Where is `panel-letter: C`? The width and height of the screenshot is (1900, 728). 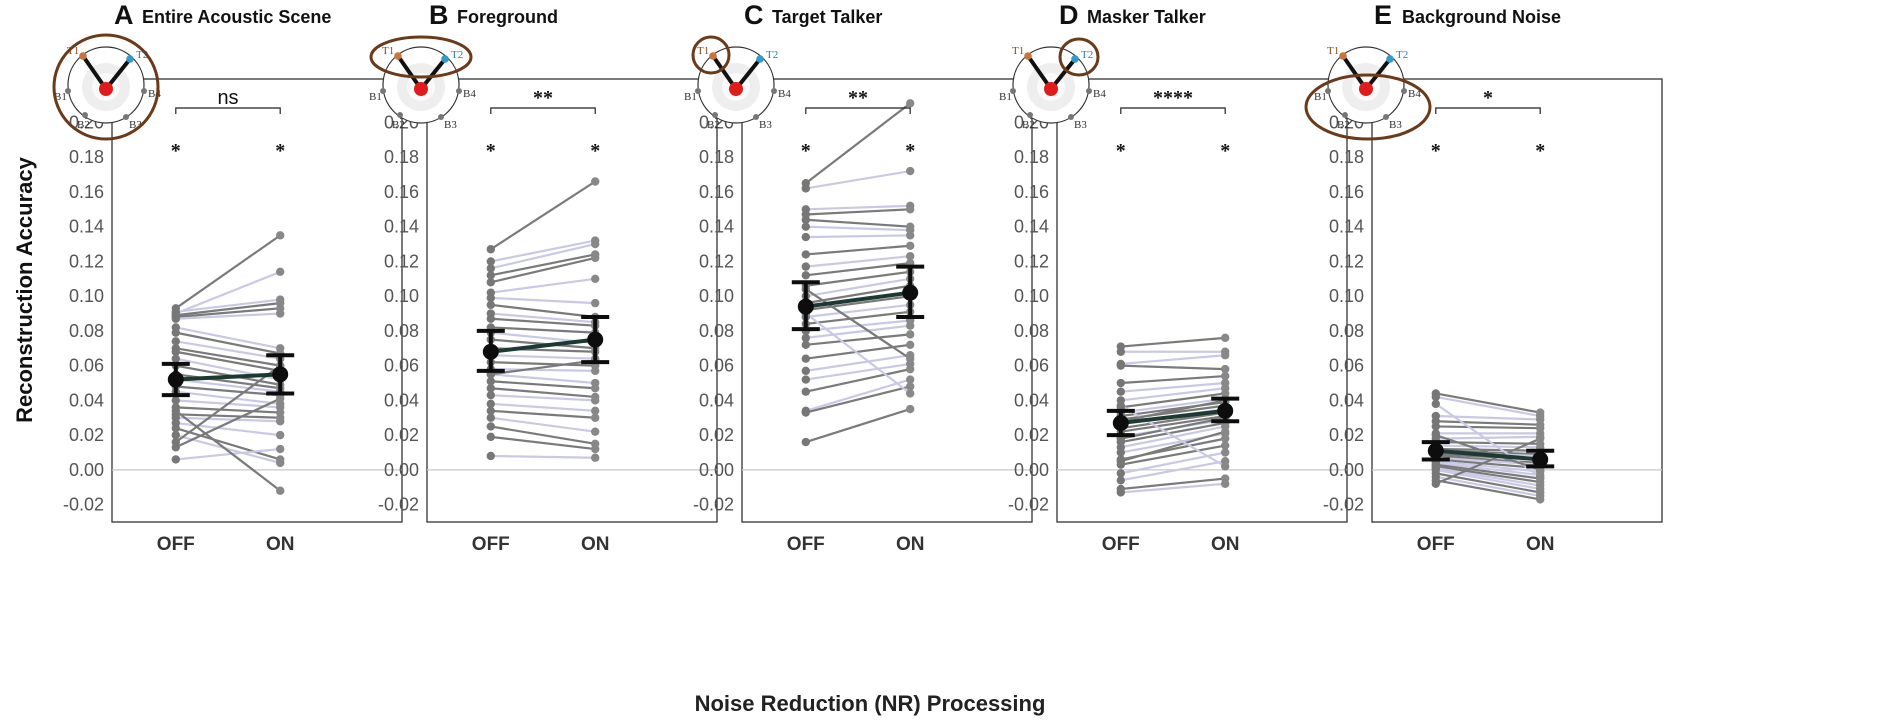 panel-letter: C is located at coordinates (754, 15).